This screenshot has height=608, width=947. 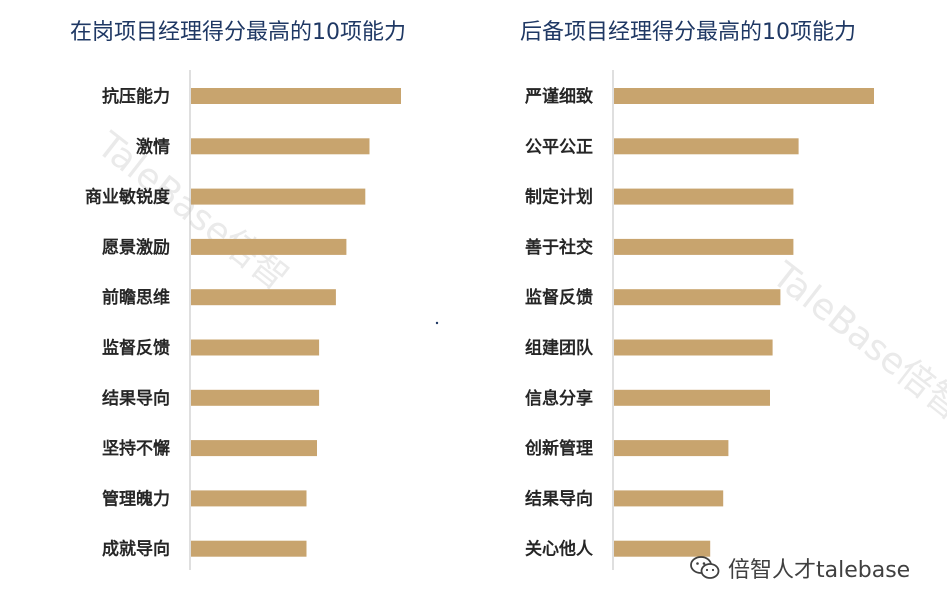 What do you see at coordinates (153, 146) in the screenshot?
I see `left-category-label-2: 激情` at bounding box center [153, 146].